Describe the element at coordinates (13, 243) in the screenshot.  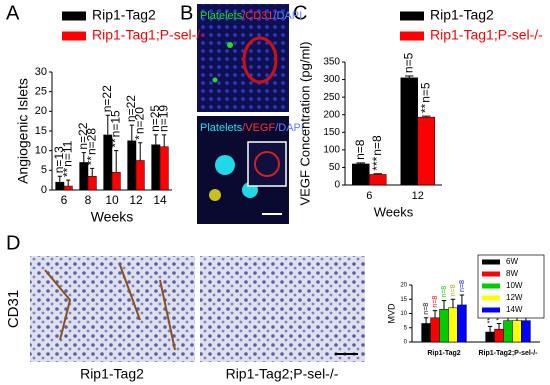
I see `panel-letter: D` at that location.